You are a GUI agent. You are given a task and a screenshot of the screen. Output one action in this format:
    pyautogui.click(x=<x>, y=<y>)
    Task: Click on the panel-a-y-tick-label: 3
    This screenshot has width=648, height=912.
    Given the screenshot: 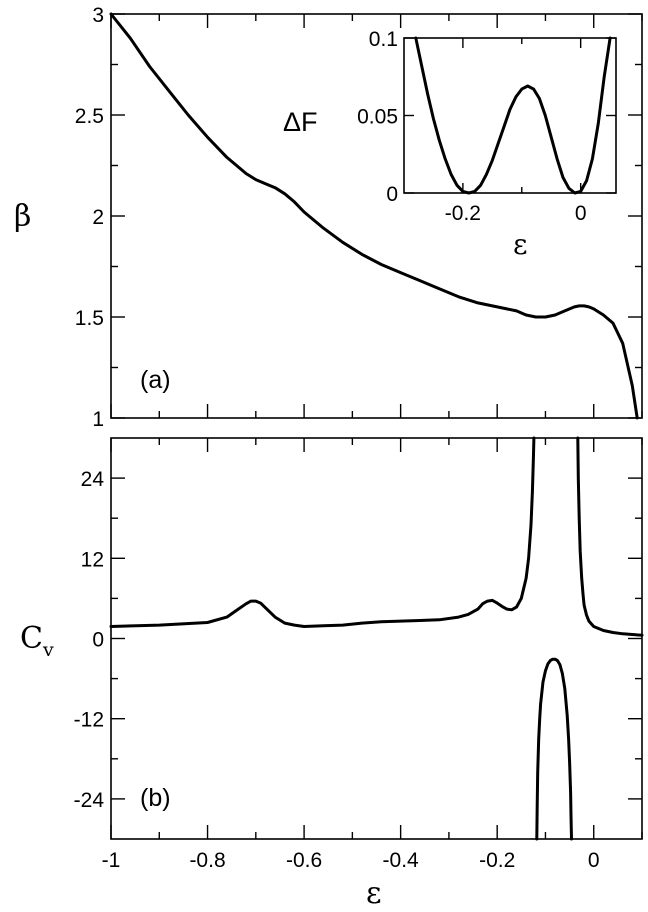 What is the action you would take?
    pyautogui.click(x=98, y=15)
    